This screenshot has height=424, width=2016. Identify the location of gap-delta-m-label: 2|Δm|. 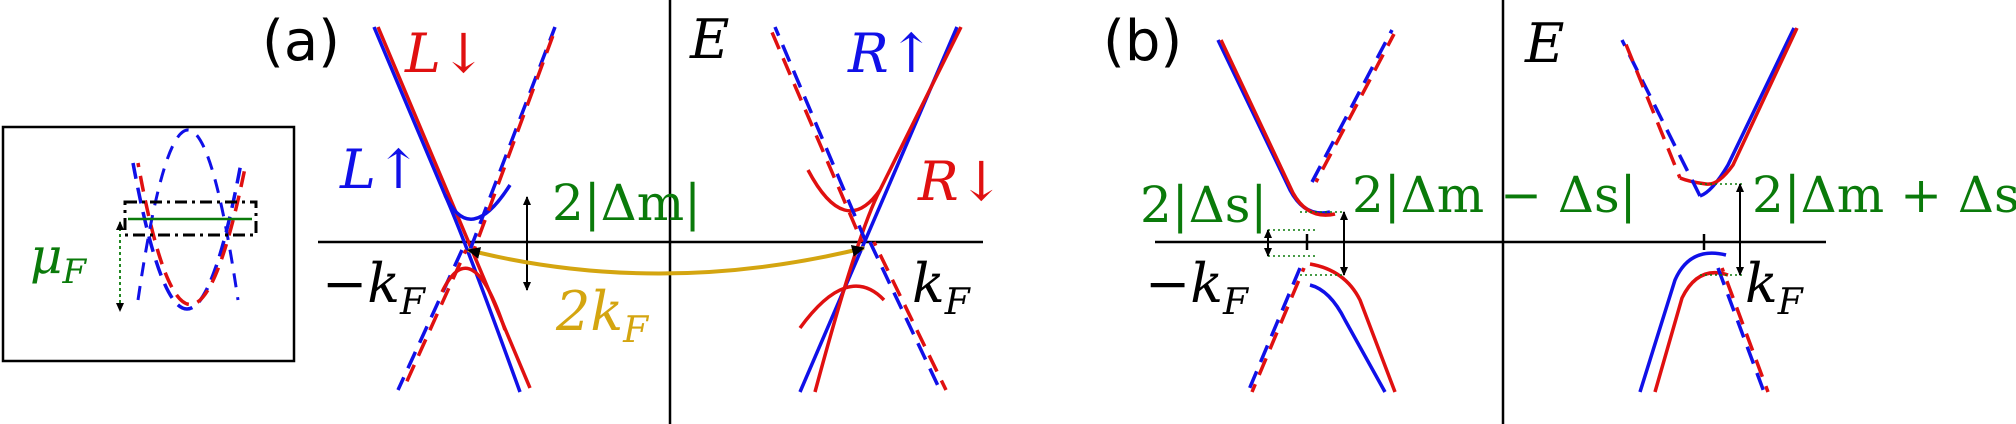
(626, 203).